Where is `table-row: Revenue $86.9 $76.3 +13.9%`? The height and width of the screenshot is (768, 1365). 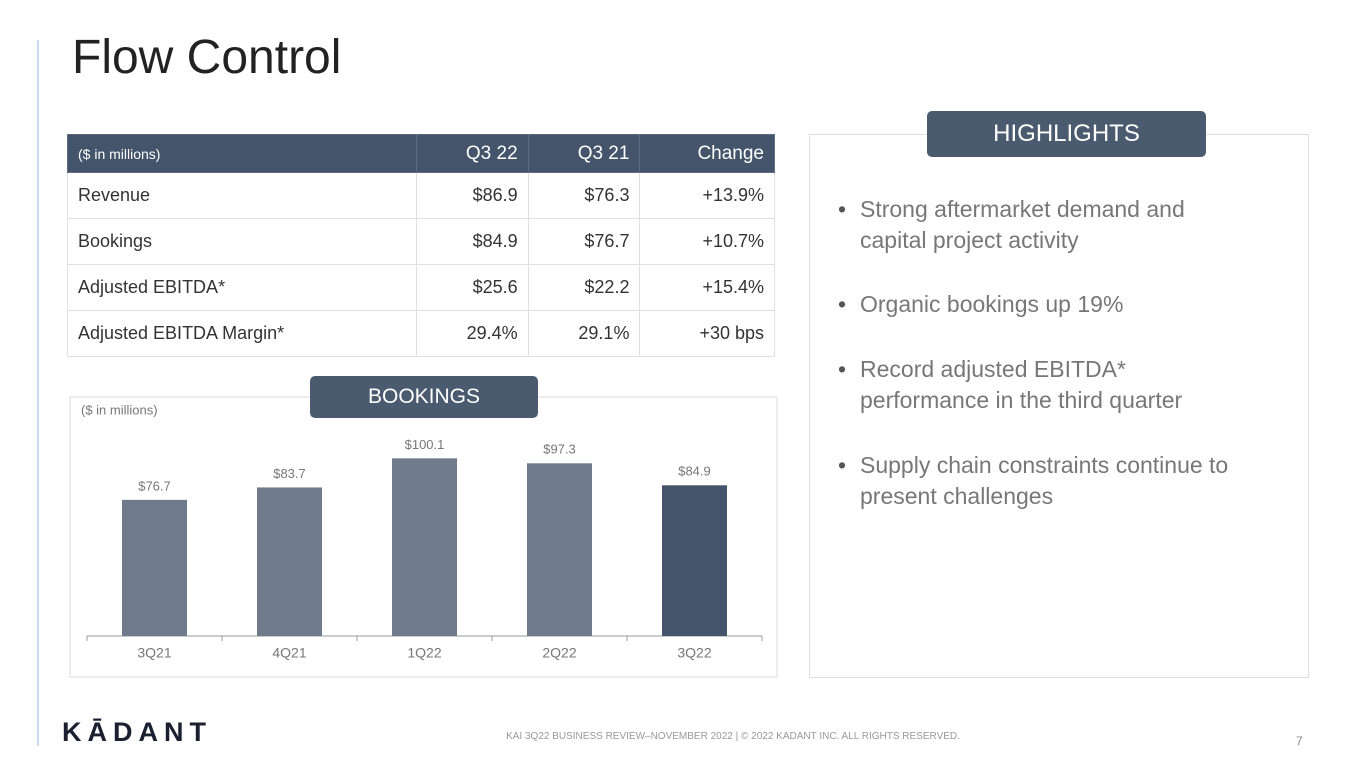 table-row: Revenue $86.9 $76.3 +13.9% is located at coordinates (421, 195).